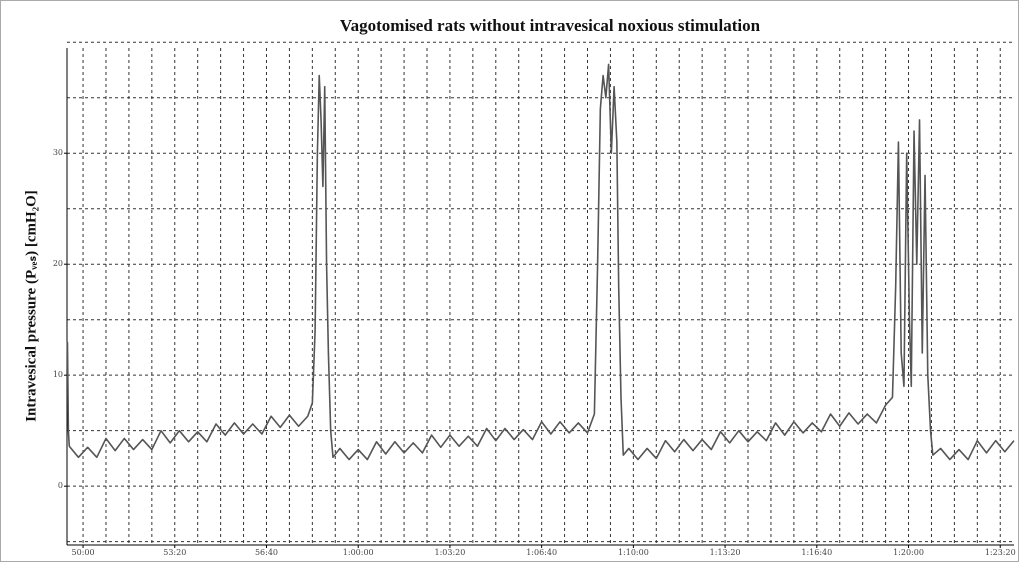 Image resolution: width=1019 pixels, height=562 pixels. What do you see at coordinates (816, 552) in the screenshot?
I see `x-tick-label: 1:16:40` at bounding box center [816, 552].